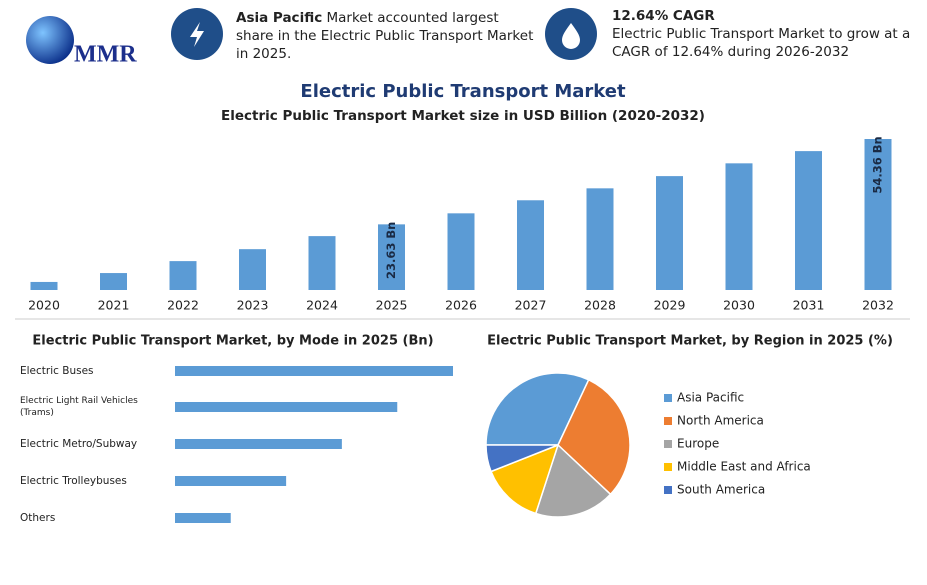 The height and width of the screenshot is (585, 927). What do you see at coordinates (197, 34) in the screenshot?
I see `bolt-icon` at bounding box center [197, 34].